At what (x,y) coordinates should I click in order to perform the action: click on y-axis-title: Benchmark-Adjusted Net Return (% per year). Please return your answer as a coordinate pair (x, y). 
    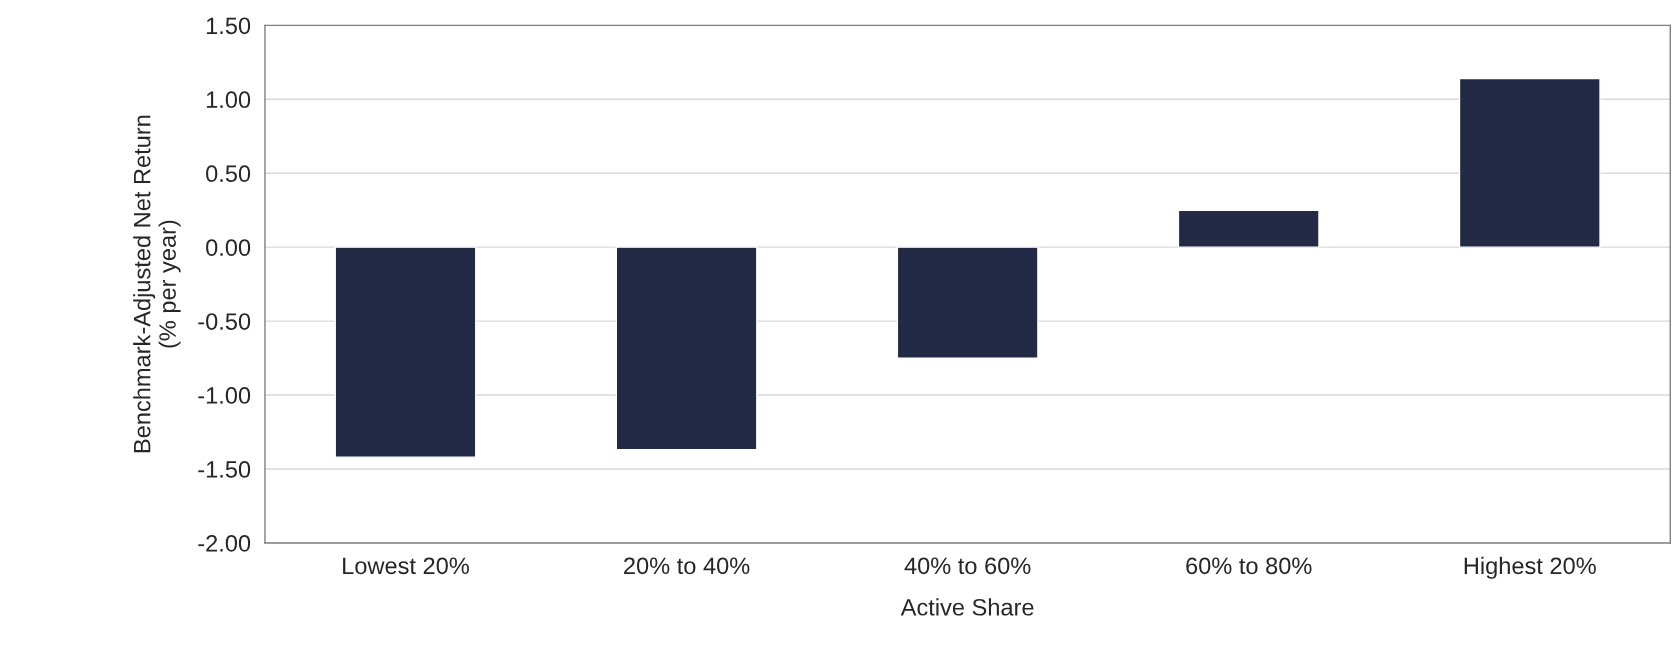
    Looking at the image, I should click on (157, 284).